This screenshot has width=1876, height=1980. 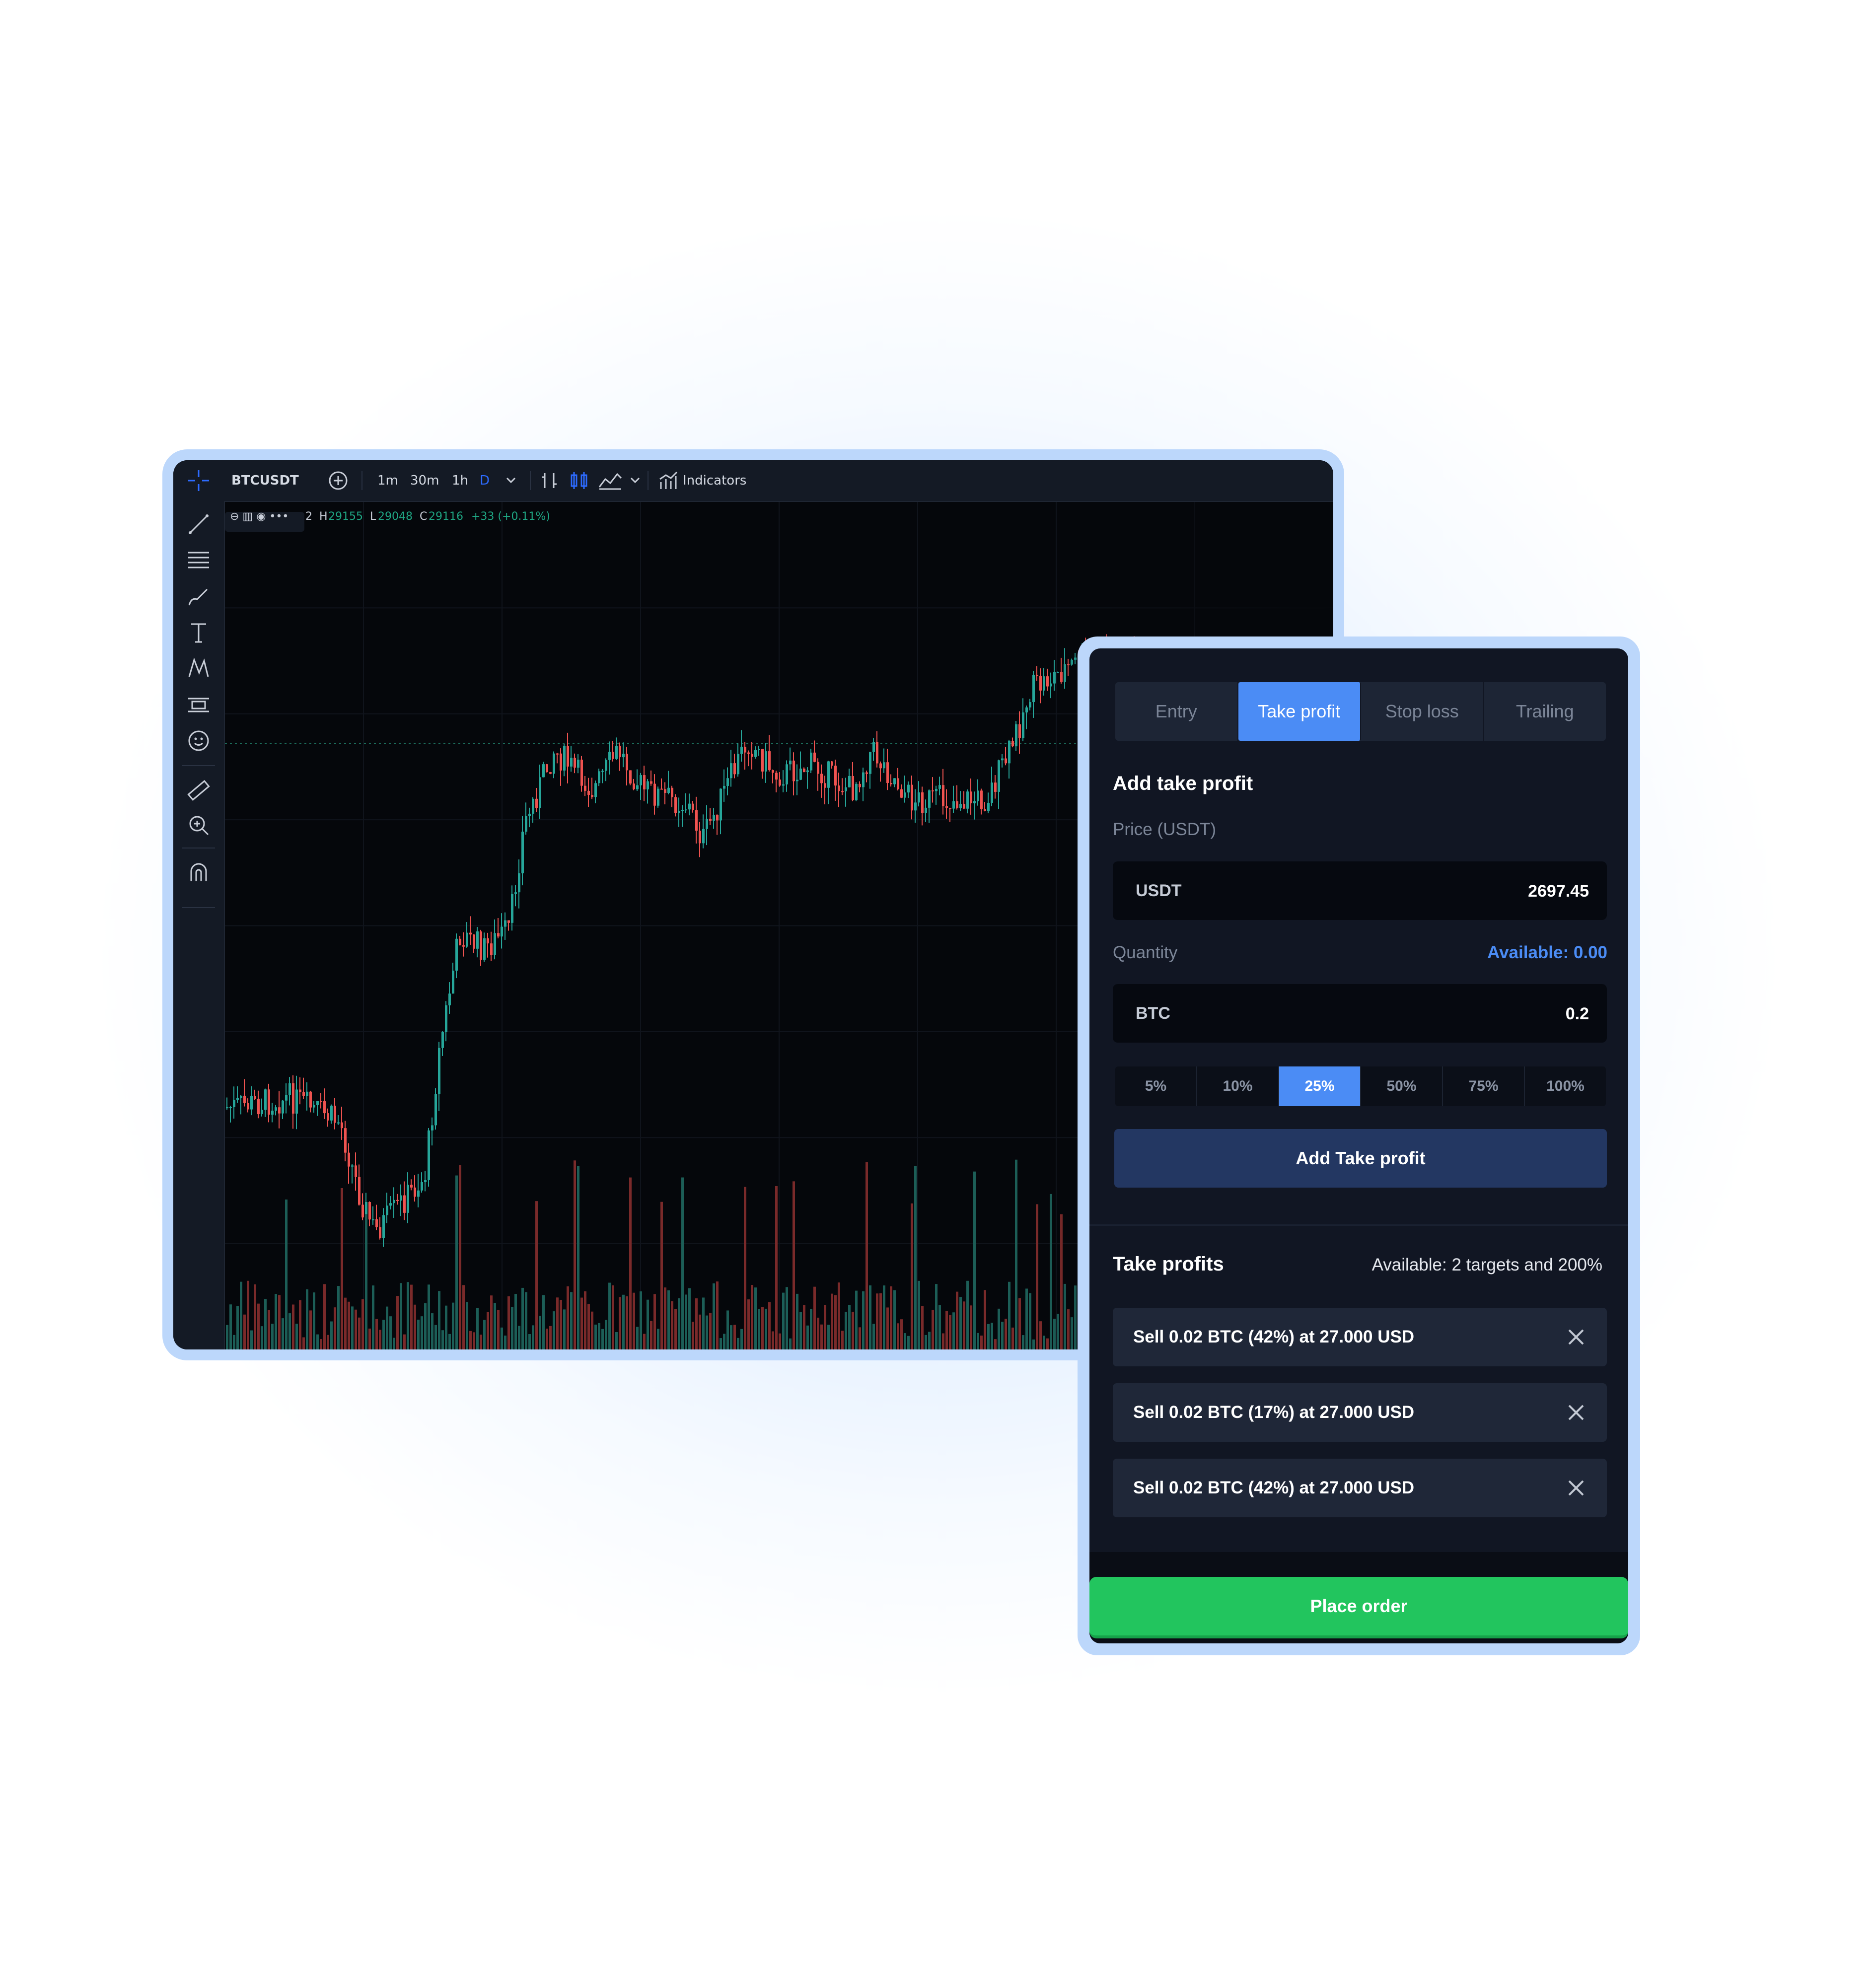 I want to click on bar-style-icon, so click(x=549, y=480).